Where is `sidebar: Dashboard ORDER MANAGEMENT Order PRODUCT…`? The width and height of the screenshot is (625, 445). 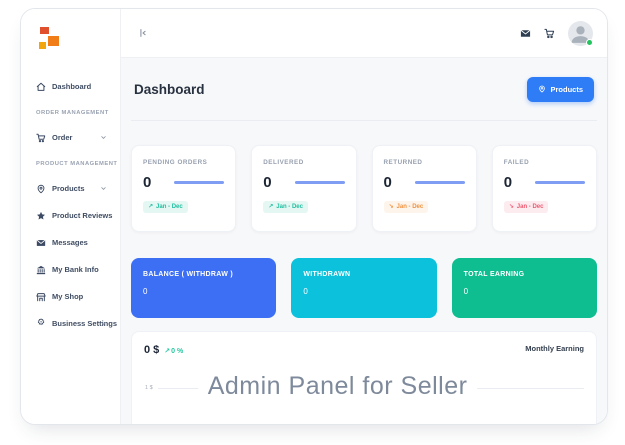
sidebar: Dashboard ORDER MANAGEMENT Order PRODUCT… is located at coordinates (71, 216).